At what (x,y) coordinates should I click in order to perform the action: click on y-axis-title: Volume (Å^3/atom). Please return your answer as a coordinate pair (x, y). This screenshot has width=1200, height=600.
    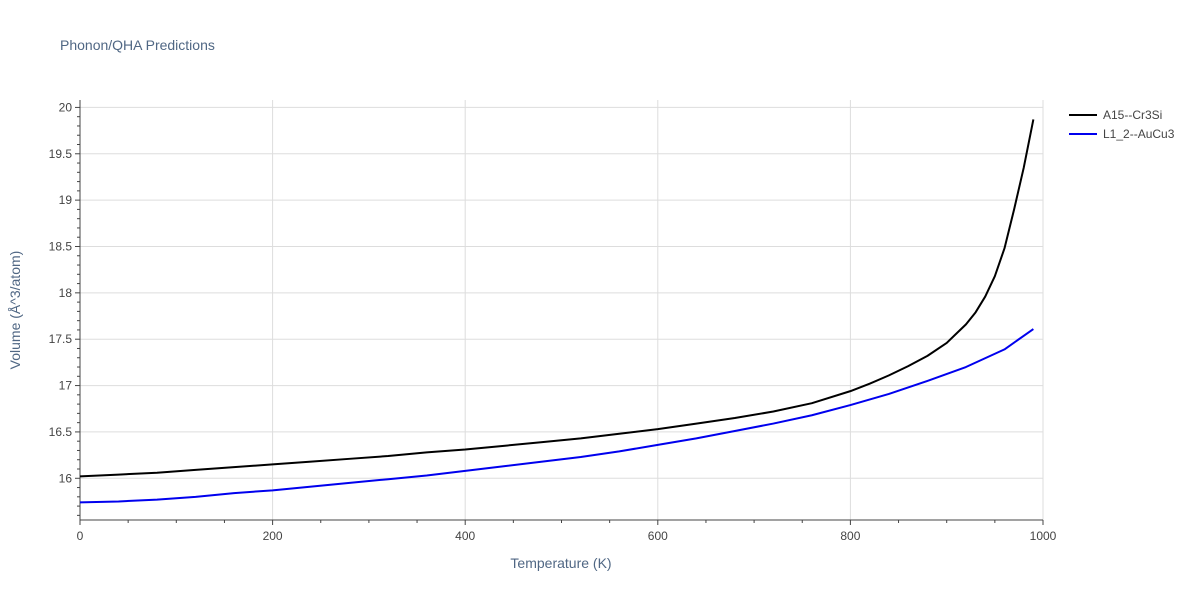
    Looking at the image, I should click on (15, 310).